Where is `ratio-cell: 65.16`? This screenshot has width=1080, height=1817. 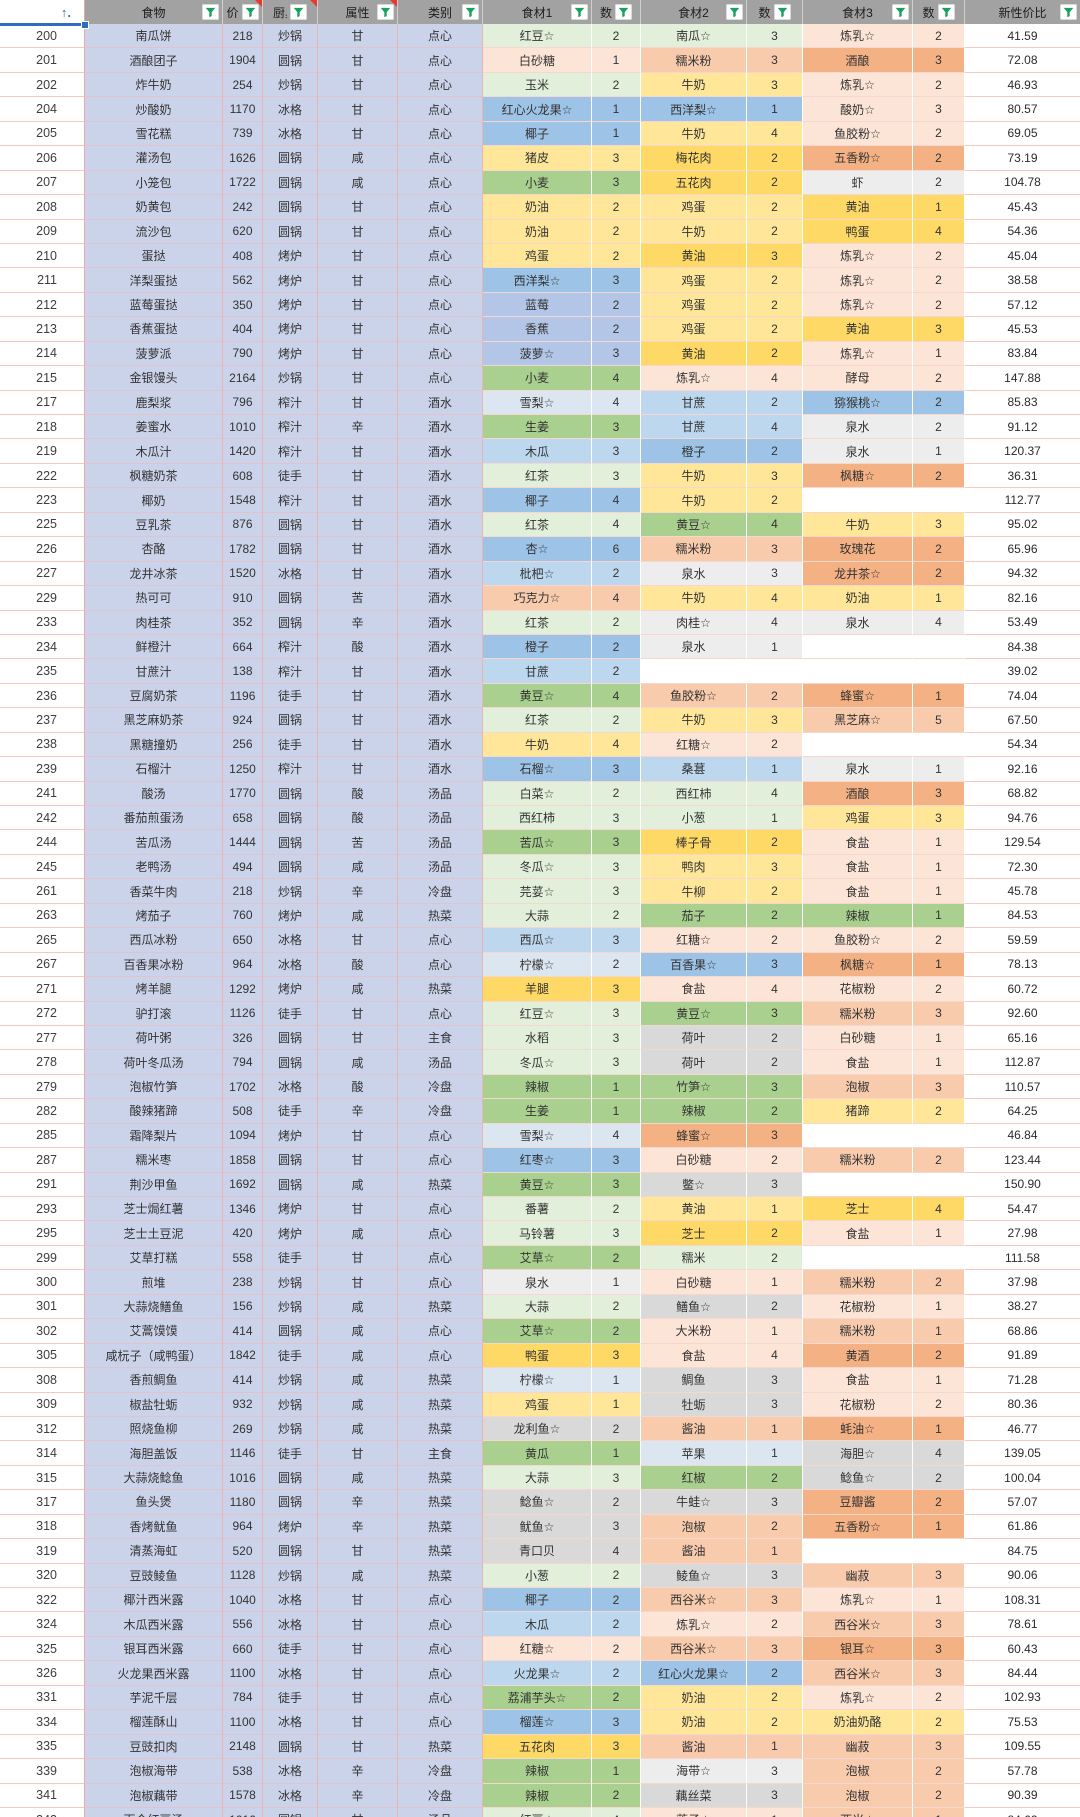
ratio-cell: 65.16 is located at coordinates (1022, 1038).